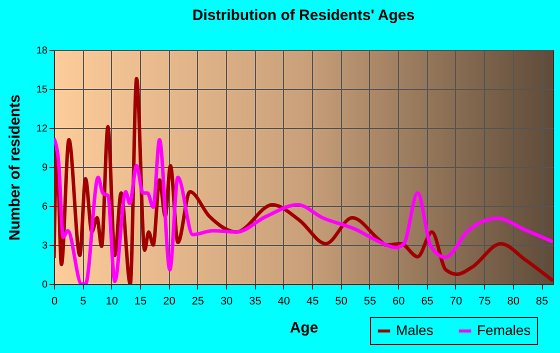  I want to click on x-tick-label: 60, so click(398, 302).